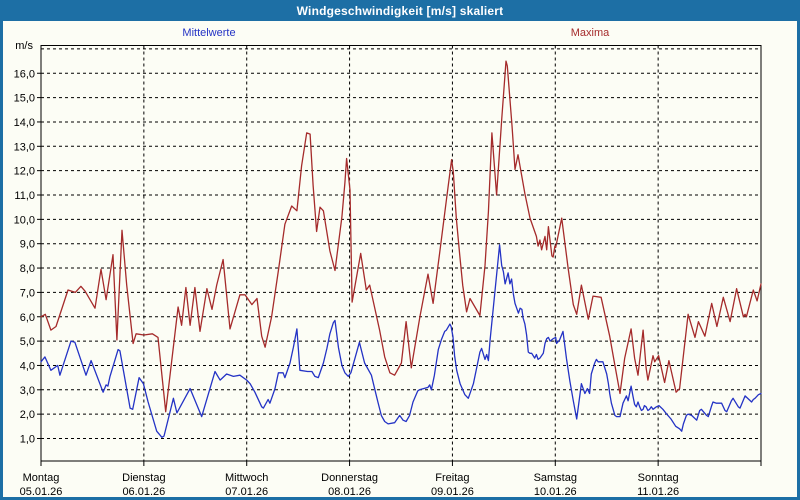 The width and height of the screenshot is (800, 500). I want to click on window-titlebar: Windgeschwindigkeit [m/s] skaliert, so click(400, 10).